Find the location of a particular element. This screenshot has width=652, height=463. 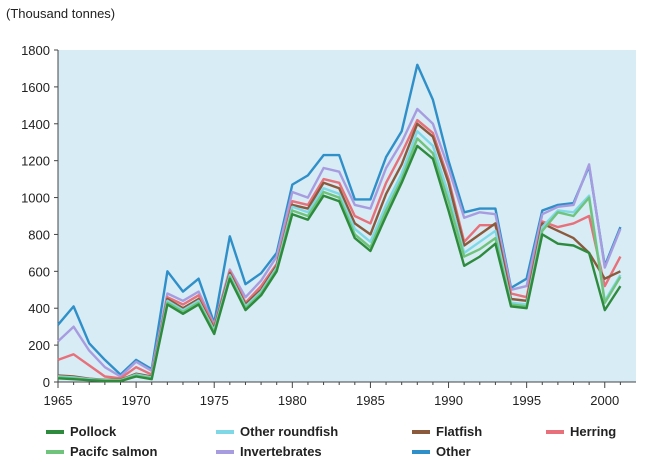

y-tick-label: 1600 is located at coordinates (35, 87).